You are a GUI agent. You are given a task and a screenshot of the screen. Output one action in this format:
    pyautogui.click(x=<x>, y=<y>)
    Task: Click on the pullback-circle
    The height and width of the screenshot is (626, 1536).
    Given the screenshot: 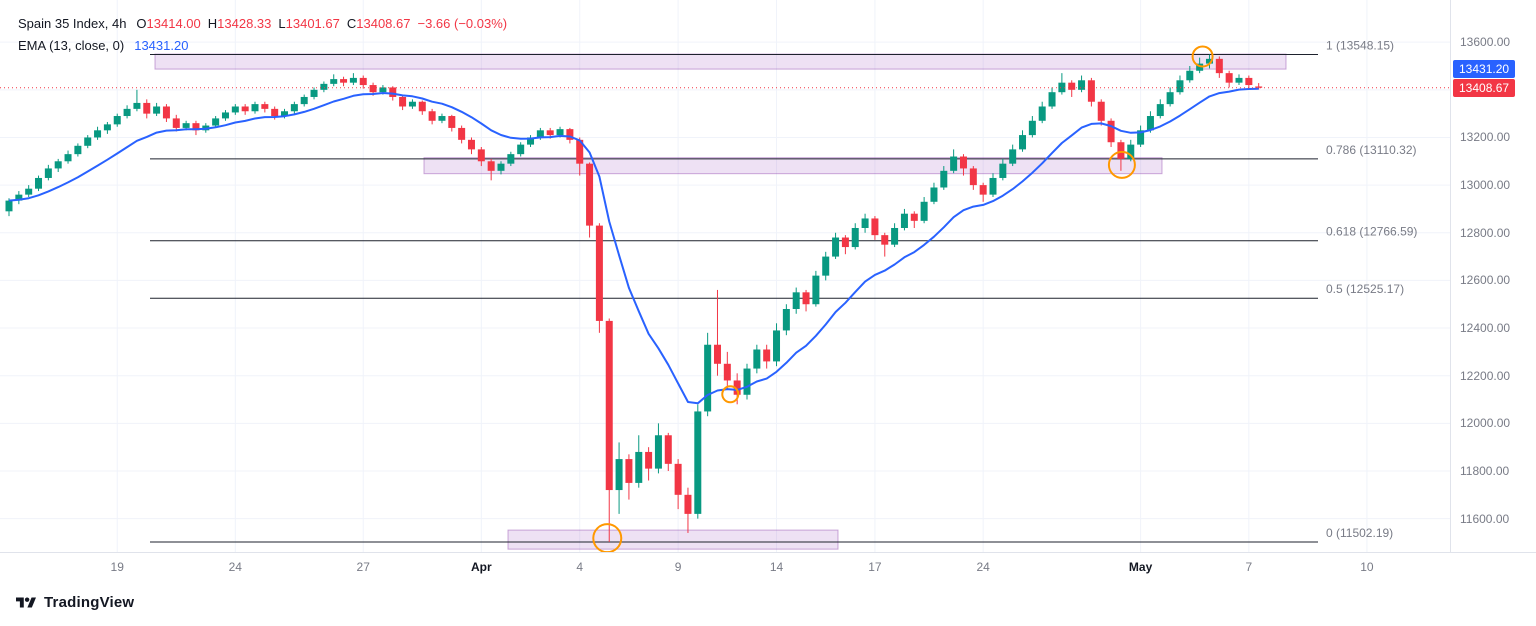 What is the action you would take?
    pyautogui.click(x=730, y=394)
    